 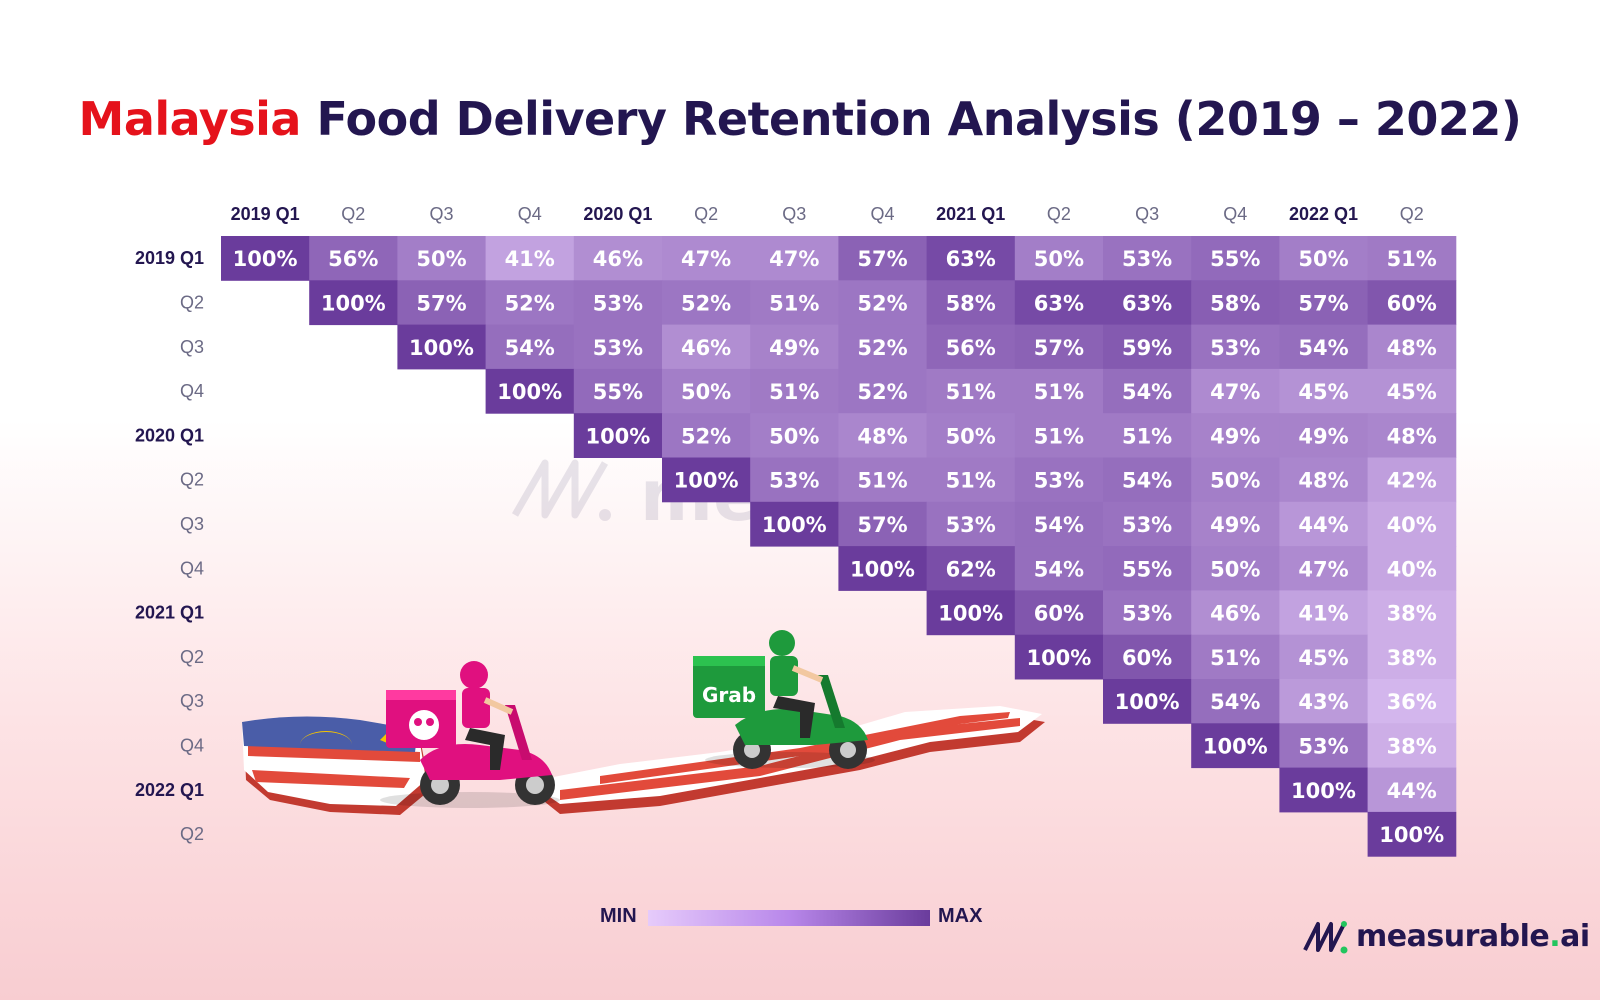 What do you see at coordinates (192, 701) in the screenshot?
I see `row-header: Q3` at bounding box center [192, 701].